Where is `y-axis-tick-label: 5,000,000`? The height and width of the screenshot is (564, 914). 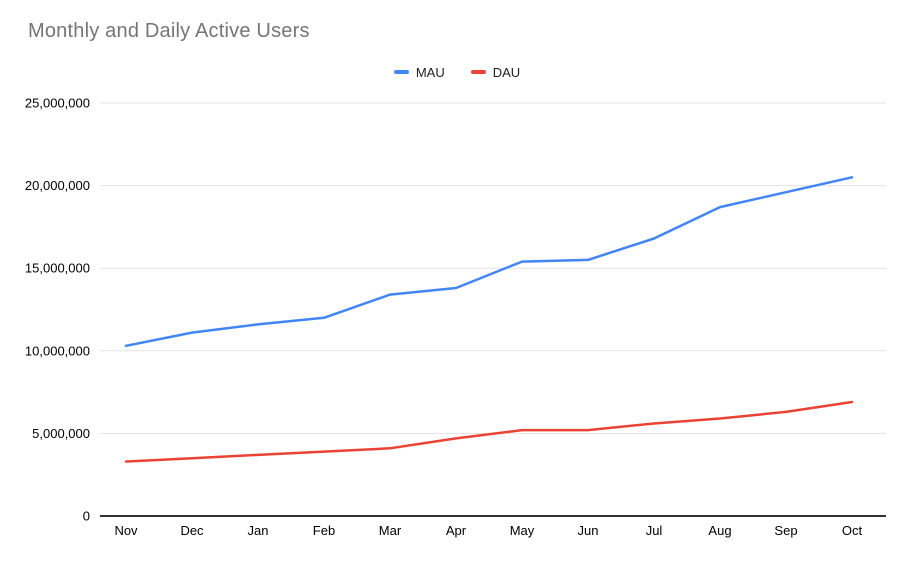 y-axis-tick-label: 5,000,000 is located at coordinates (61, 433).